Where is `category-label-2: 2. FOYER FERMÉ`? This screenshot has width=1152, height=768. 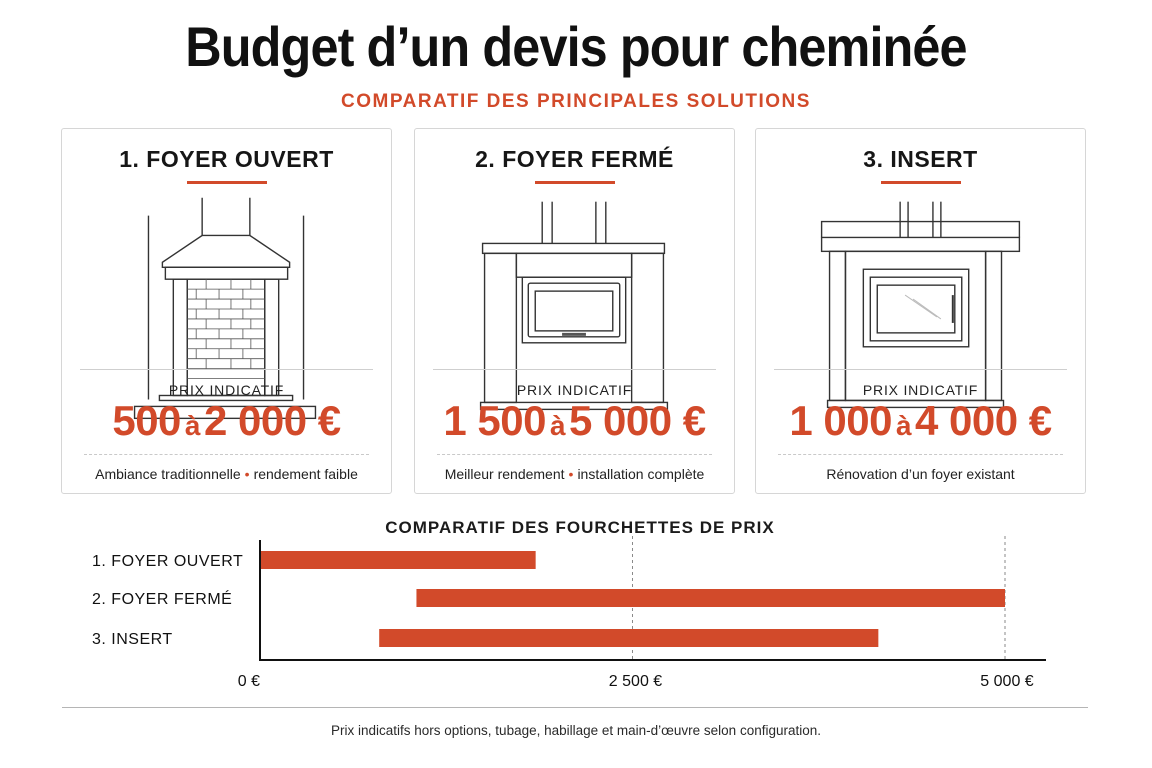
category-label-2: 2. FOYER FERMÉ is located at coordinates (162, 598).